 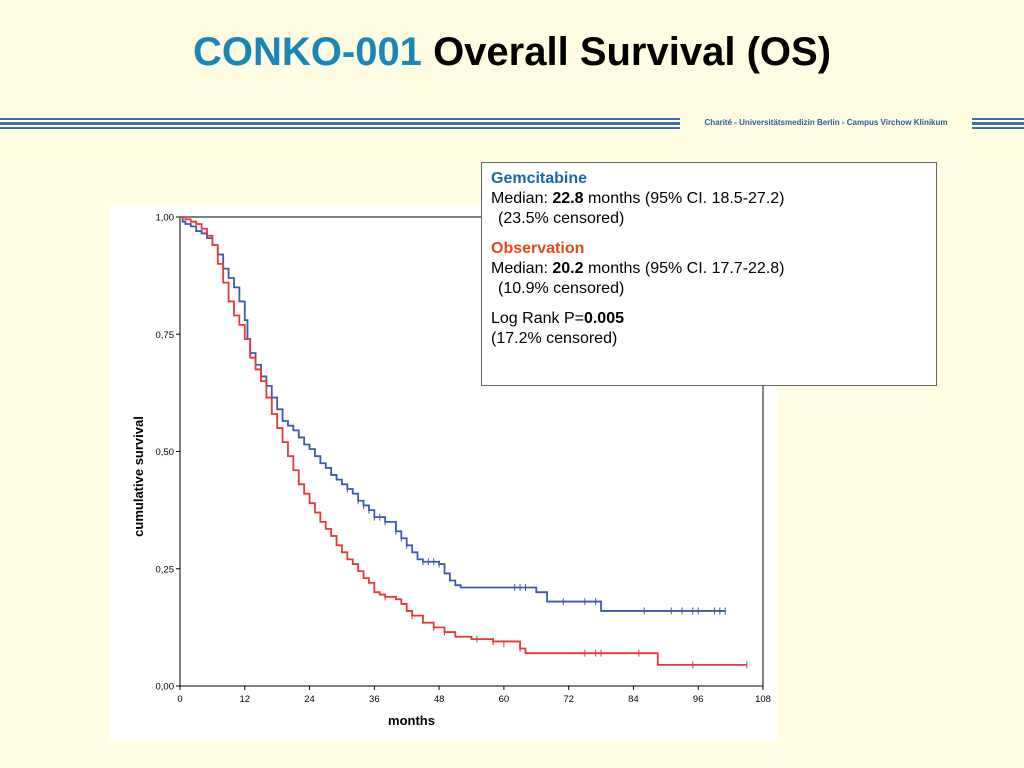 What do you see at coordinates (309, 699) in the screenshot?
I see `x-tick-label: 24` at bounding box center [309, 699].